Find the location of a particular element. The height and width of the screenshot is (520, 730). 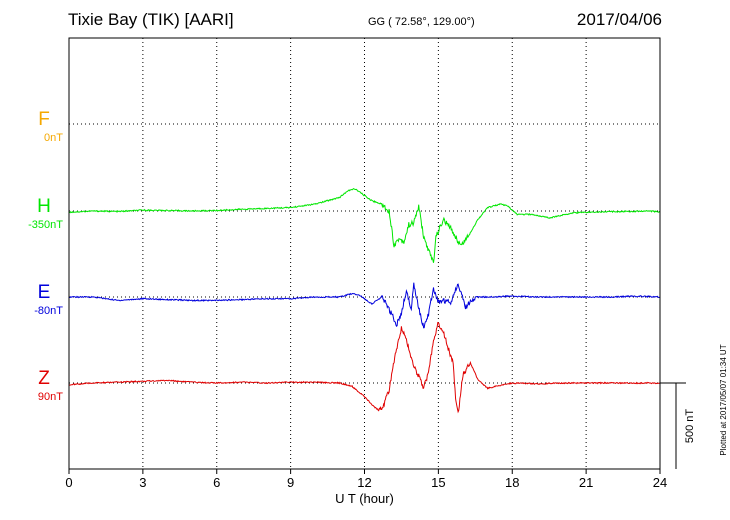

component-h-baseline: -350nT is located at coordinates (45, 225).